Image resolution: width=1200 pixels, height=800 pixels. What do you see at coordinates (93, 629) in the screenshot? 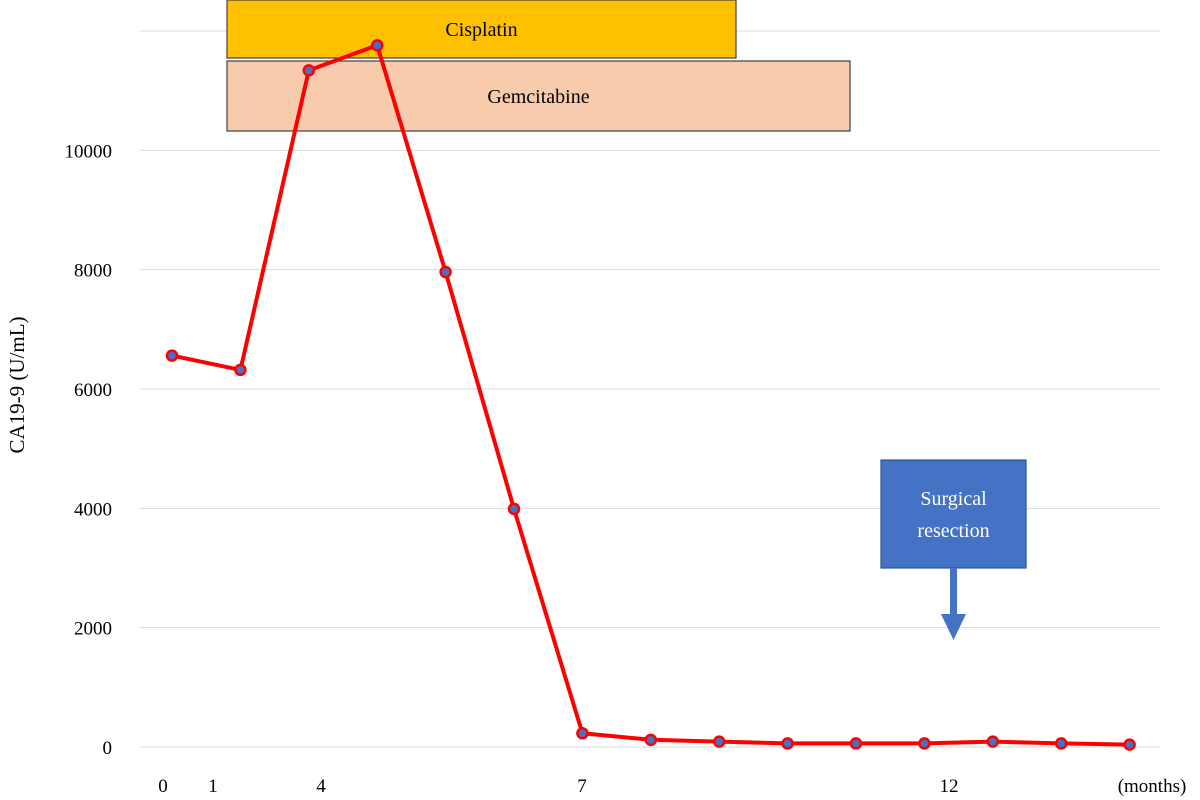
I see `y-tick-label: 2000` at bounding box center [93, 629].